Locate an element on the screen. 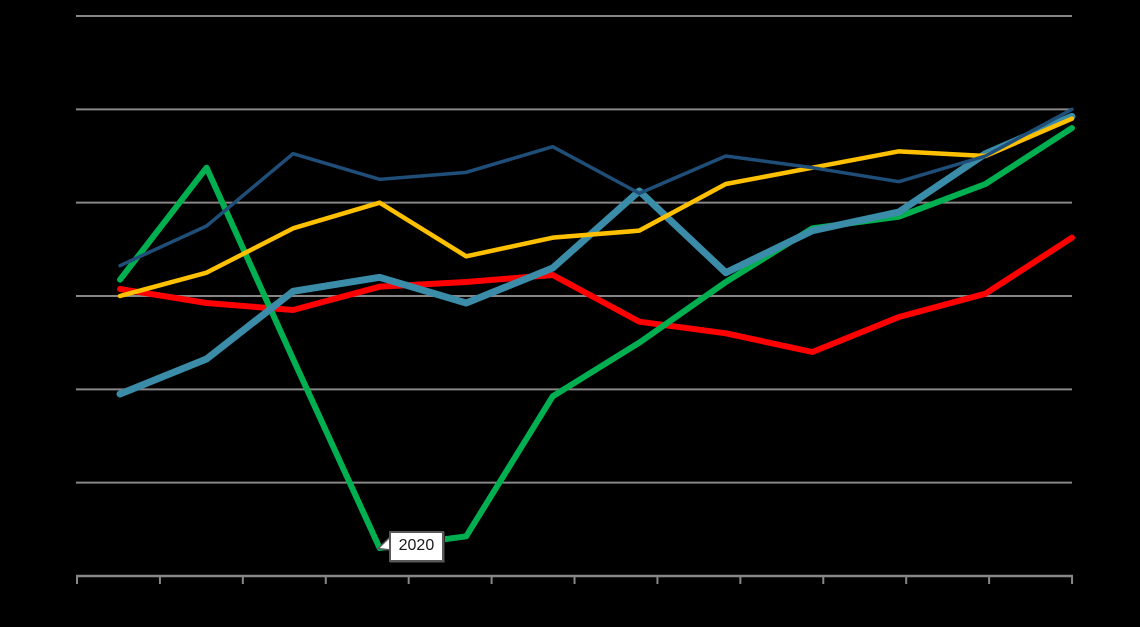 The height and width of the screenshot is (627, 1140). annotation-callout-2020: 2020 is located at coordinates (416, 546).